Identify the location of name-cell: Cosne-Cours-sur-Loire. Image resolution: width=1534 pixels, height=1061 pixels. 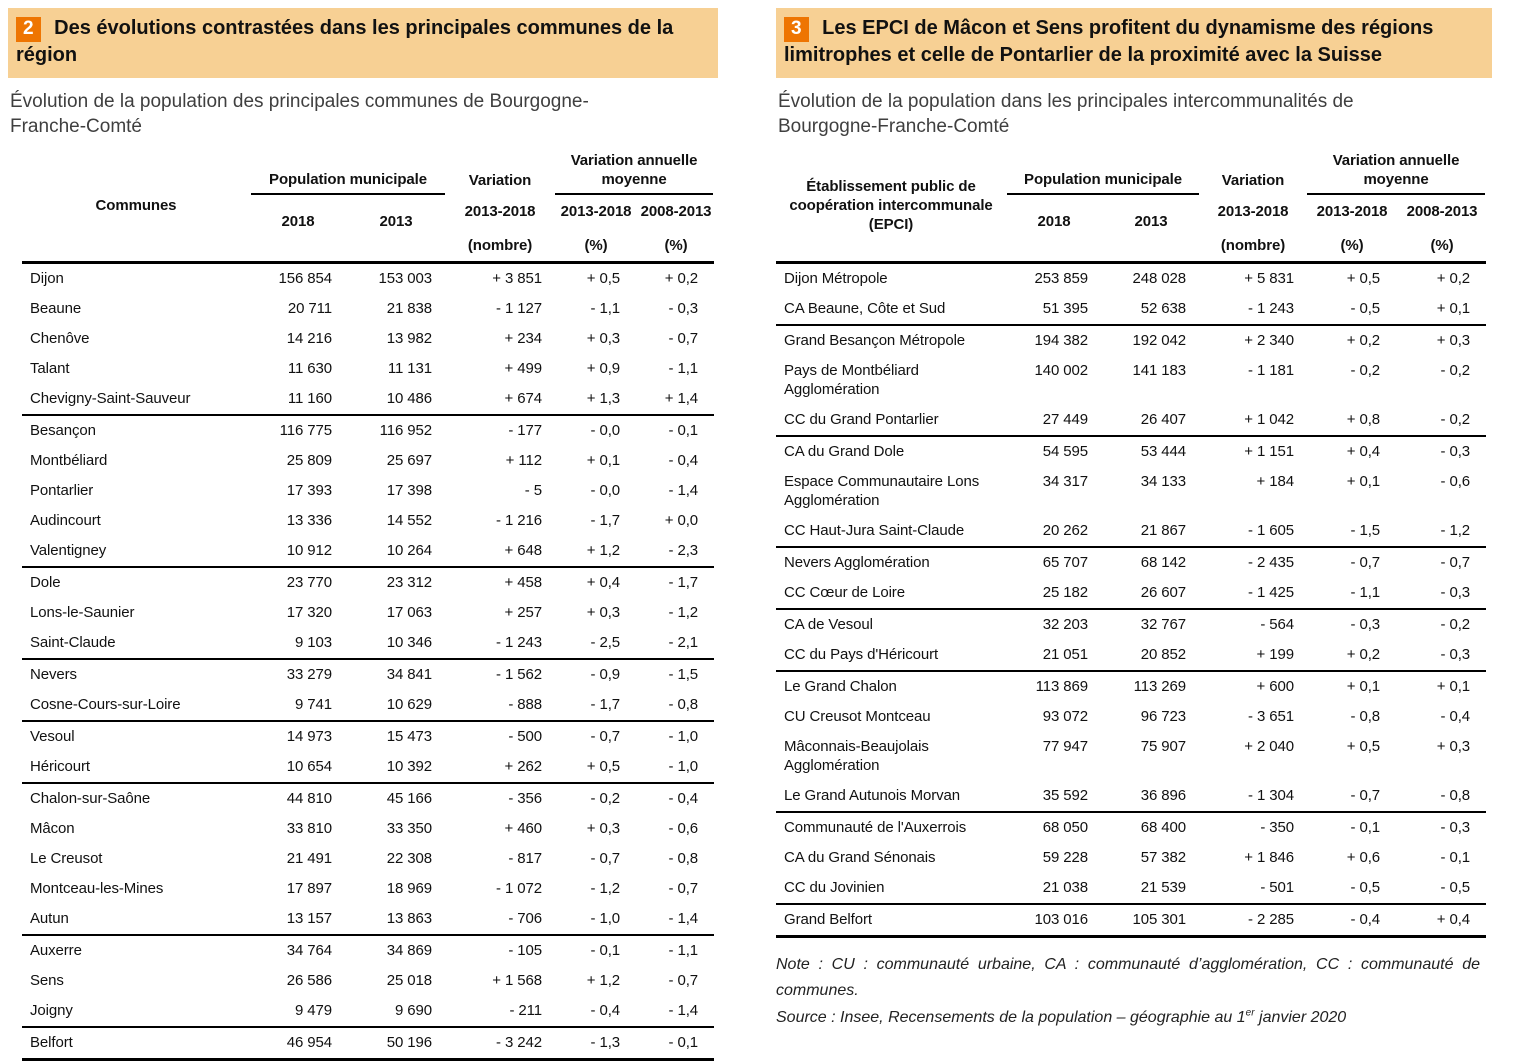
(105, 704).